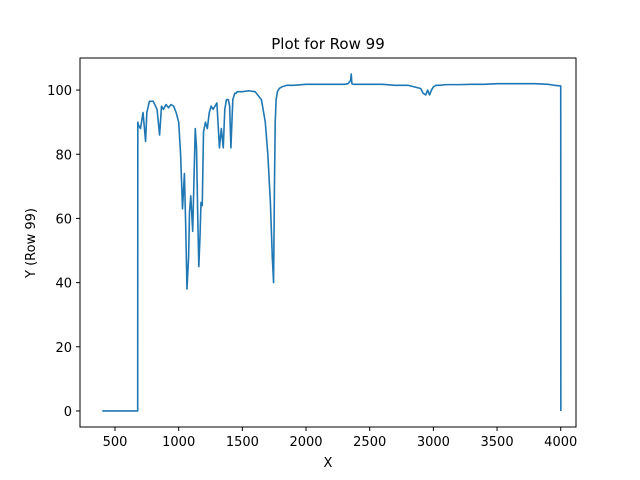 The width and height of the screenshot is (640, 480). What do you see at coordinates (328, 463) in the screenshot?
I see `x-axis-label: X` at bounding box center [328, 463].